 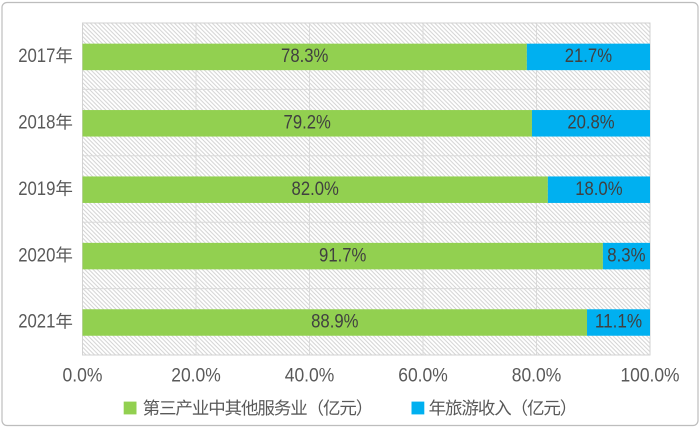 I want to click on svg-text: 79.2%, so click(x=307, y=123).